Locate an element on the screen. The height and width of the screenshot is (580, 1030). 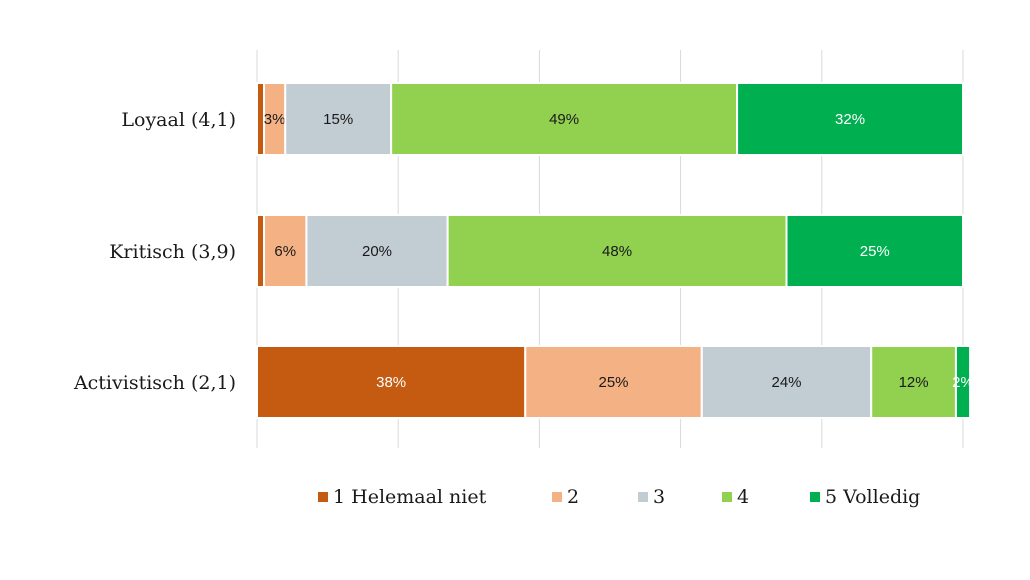
category-label: Loyaal (4,1) is located at coordinates (178, 120).